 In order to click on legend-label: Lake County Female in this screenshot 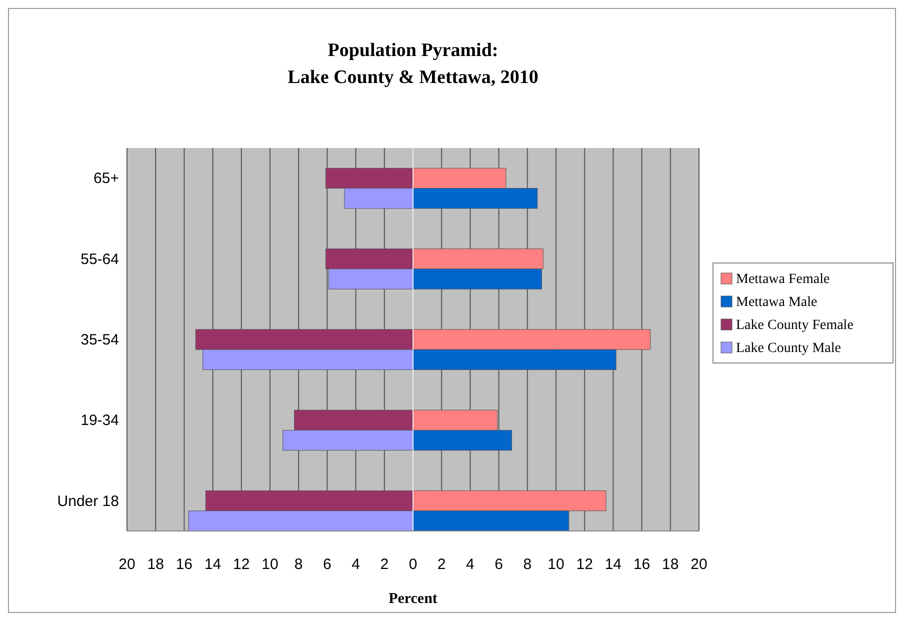, I will do `click(795, 325)`.